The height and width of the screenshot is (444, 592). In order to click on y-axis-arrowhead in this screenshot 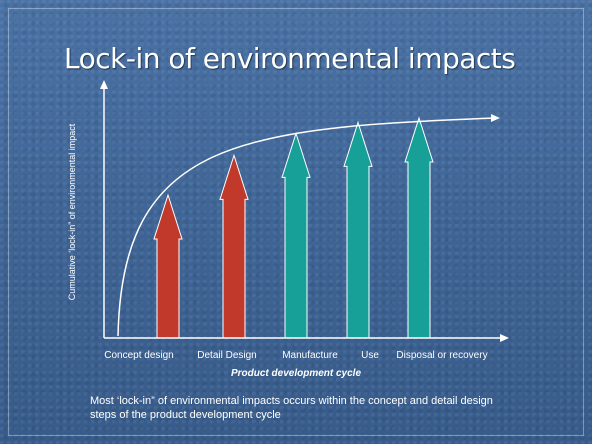, I will do `click(104, 84)`.